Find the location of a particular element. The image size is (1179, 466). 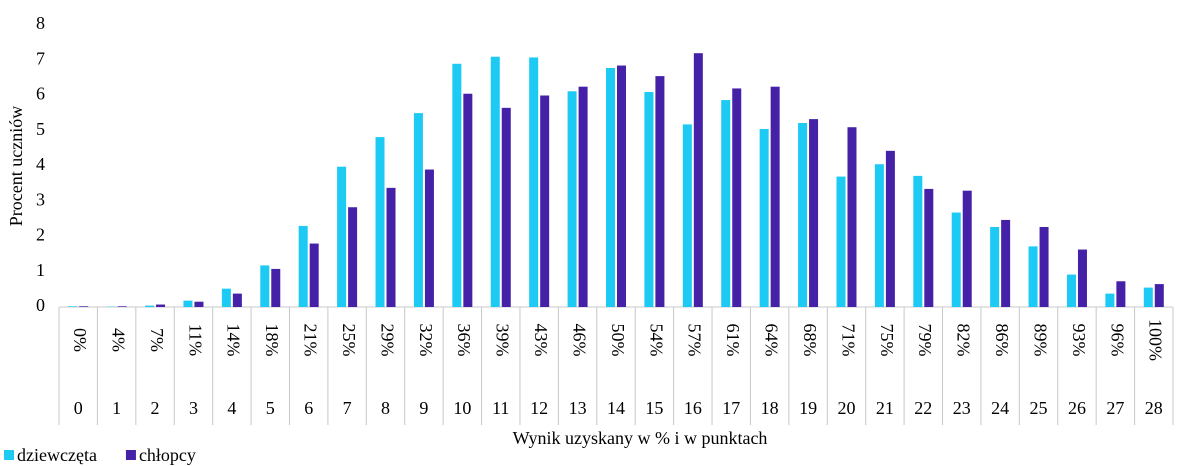

y-axis-label: Procent uczniów is located at coordinates (16, 166).